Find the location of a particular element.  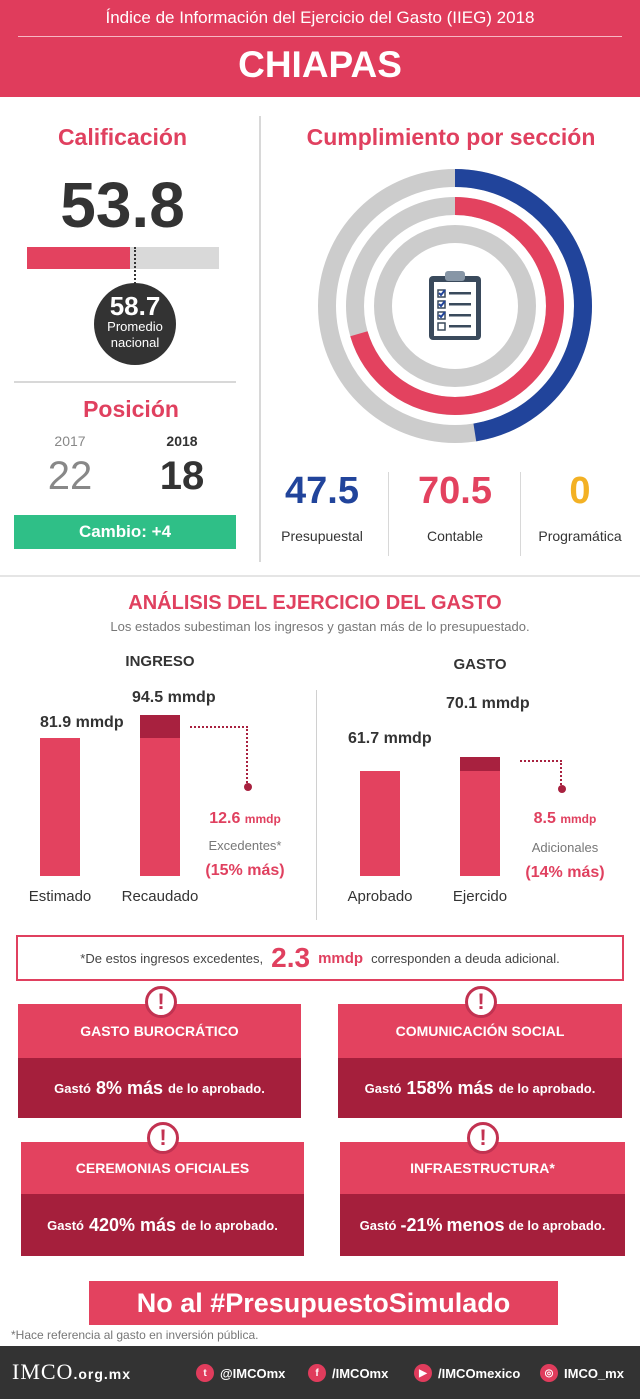

estimado-amount: 81.9 mmdp is located at coordinates (95, 723).